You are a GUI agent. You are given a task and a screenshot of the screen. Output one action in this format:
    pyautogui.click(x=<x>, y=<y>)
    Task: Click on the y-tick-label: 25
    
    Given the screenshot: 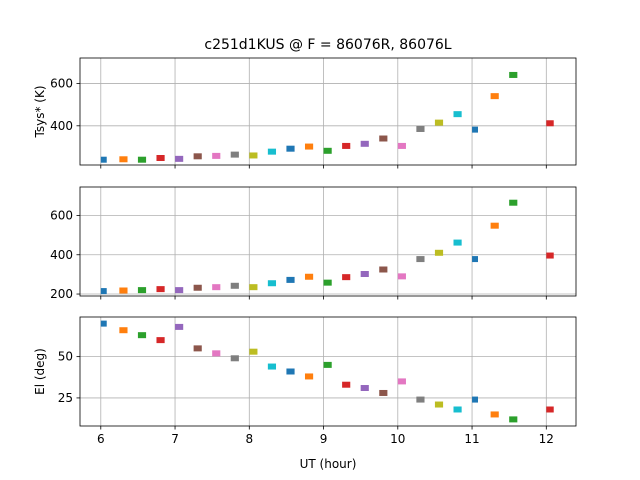 What is the action you would take?
    pyautogui.click(x=65, y=398)
    